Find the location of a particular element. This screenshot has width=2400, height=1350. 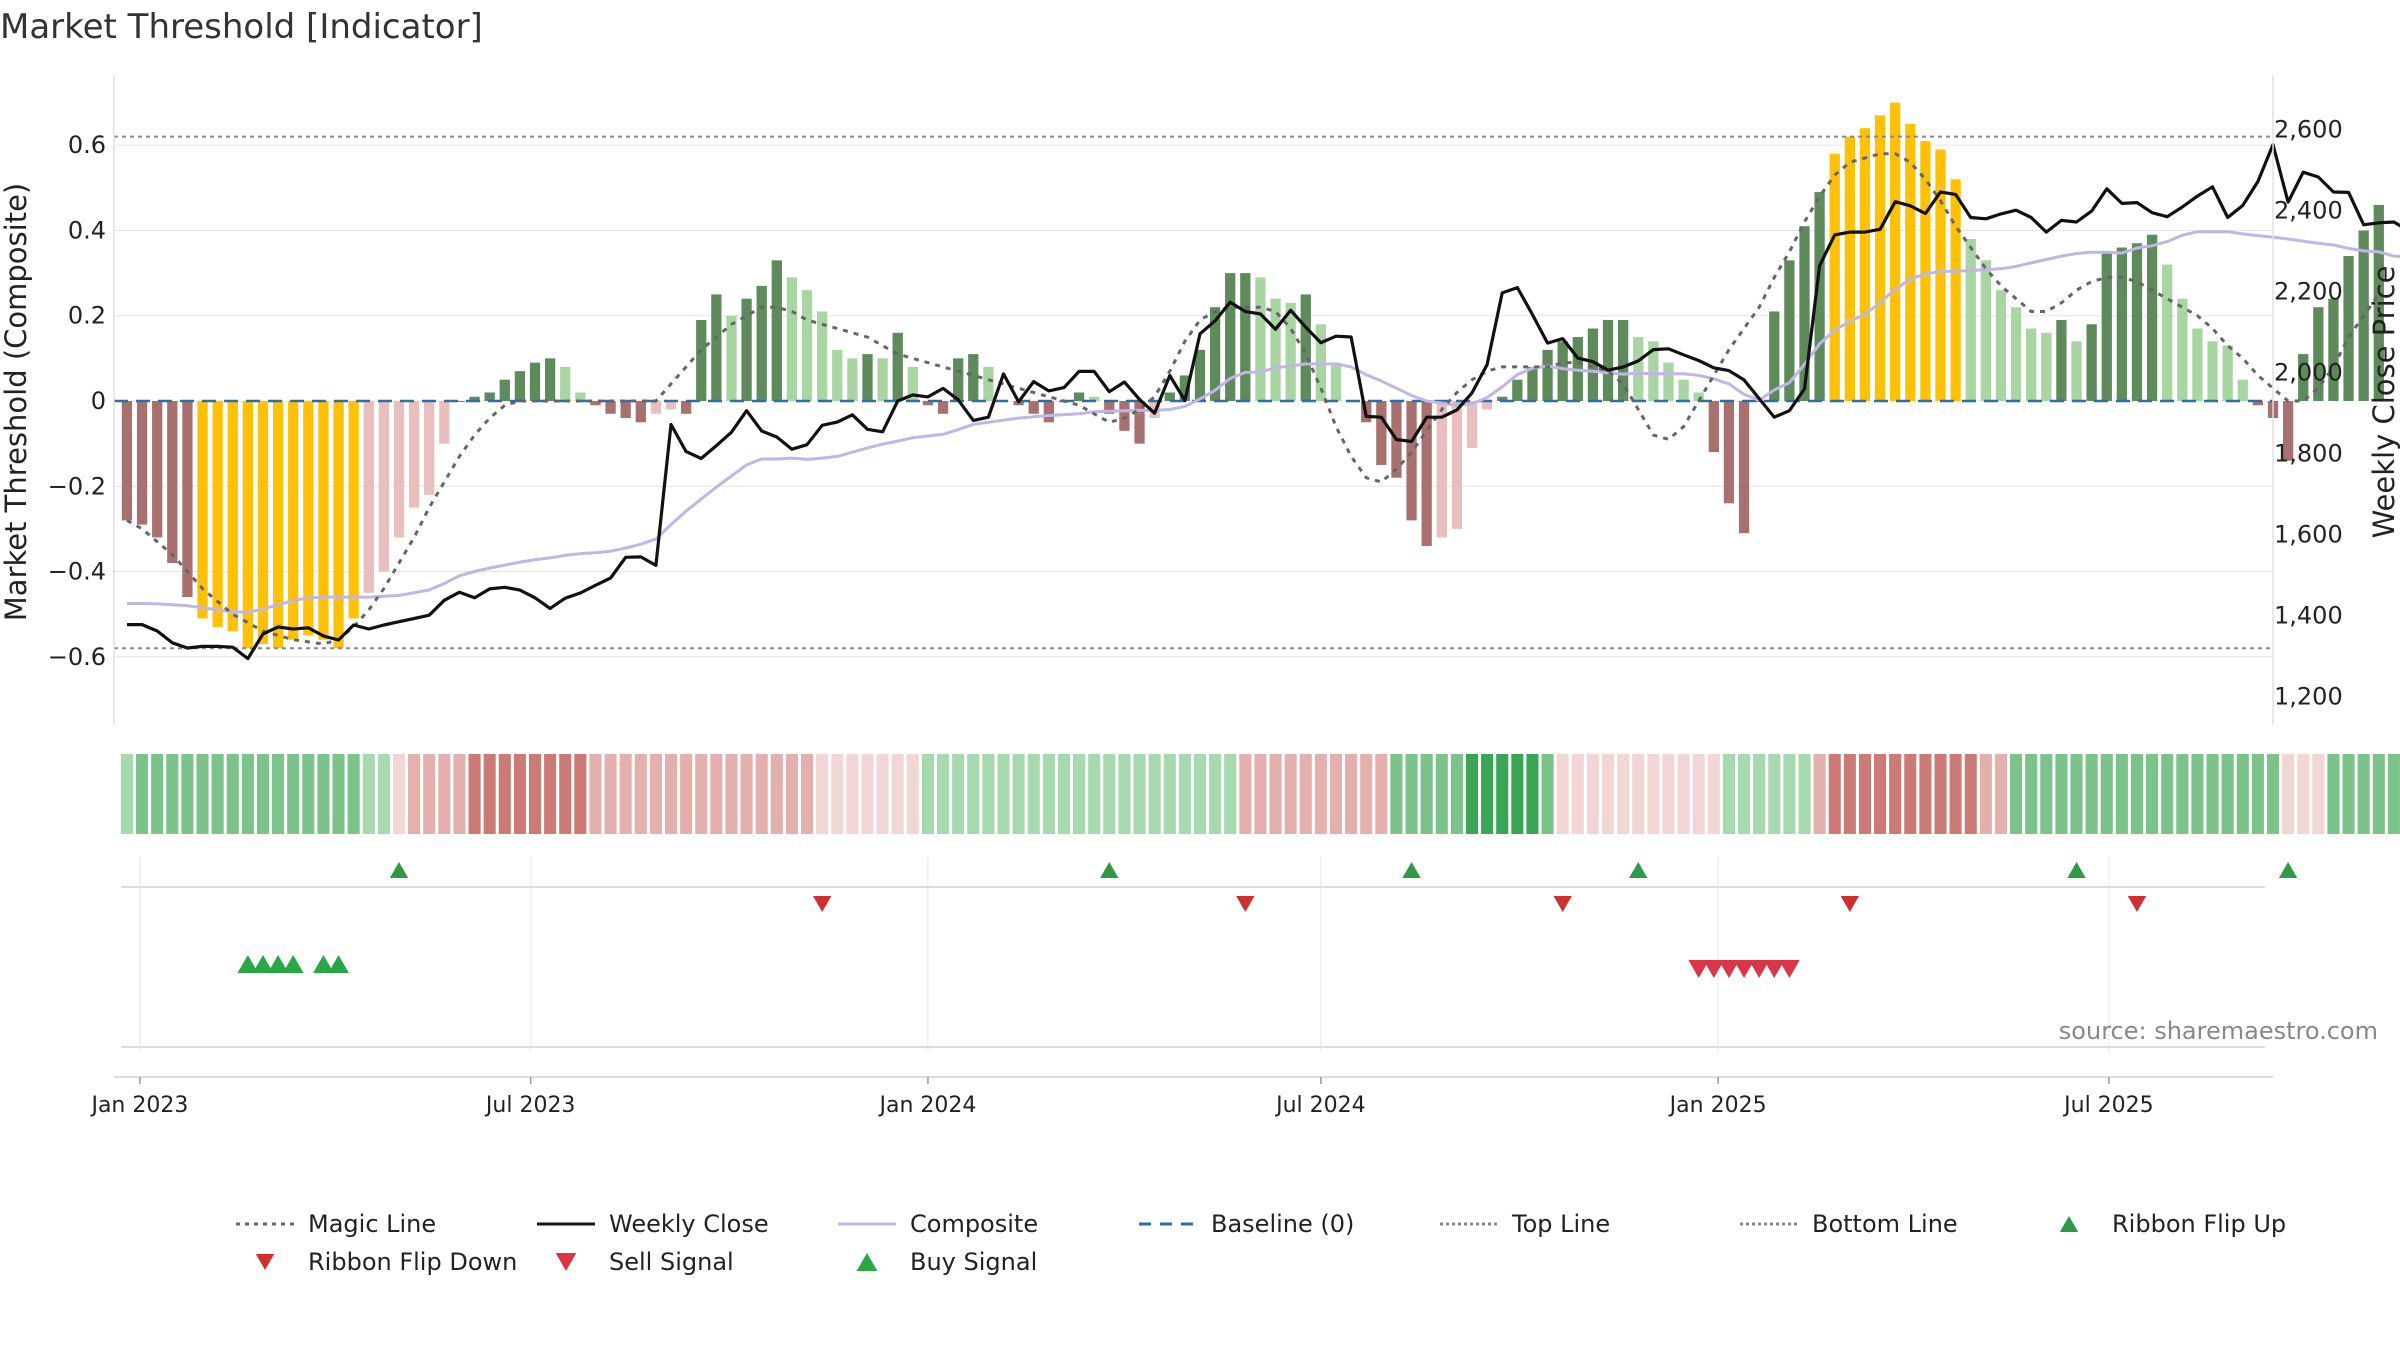

x-tick-label: Jul 2025 is located at coordinates (2108, 1105).